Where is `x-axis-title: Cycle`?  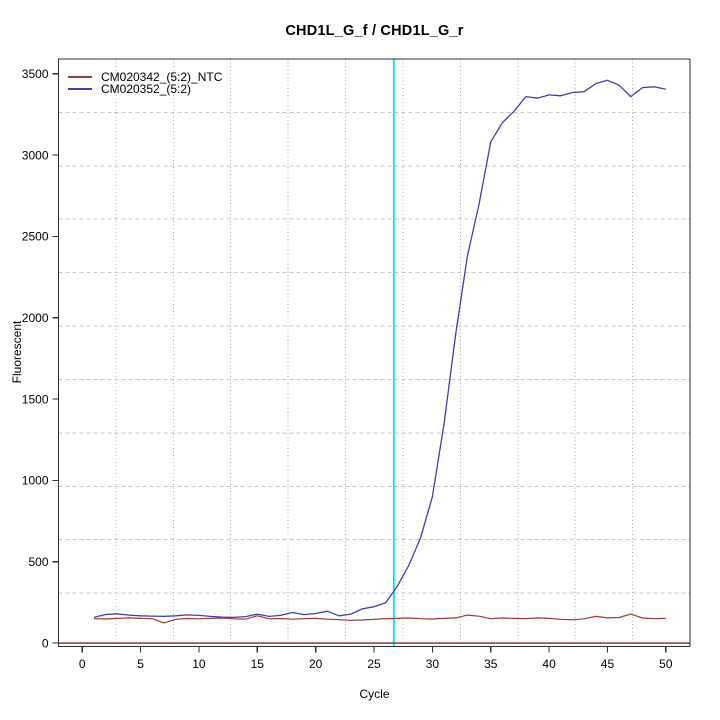 x-axis-title: Cycle is located at coordinates (374, 694).